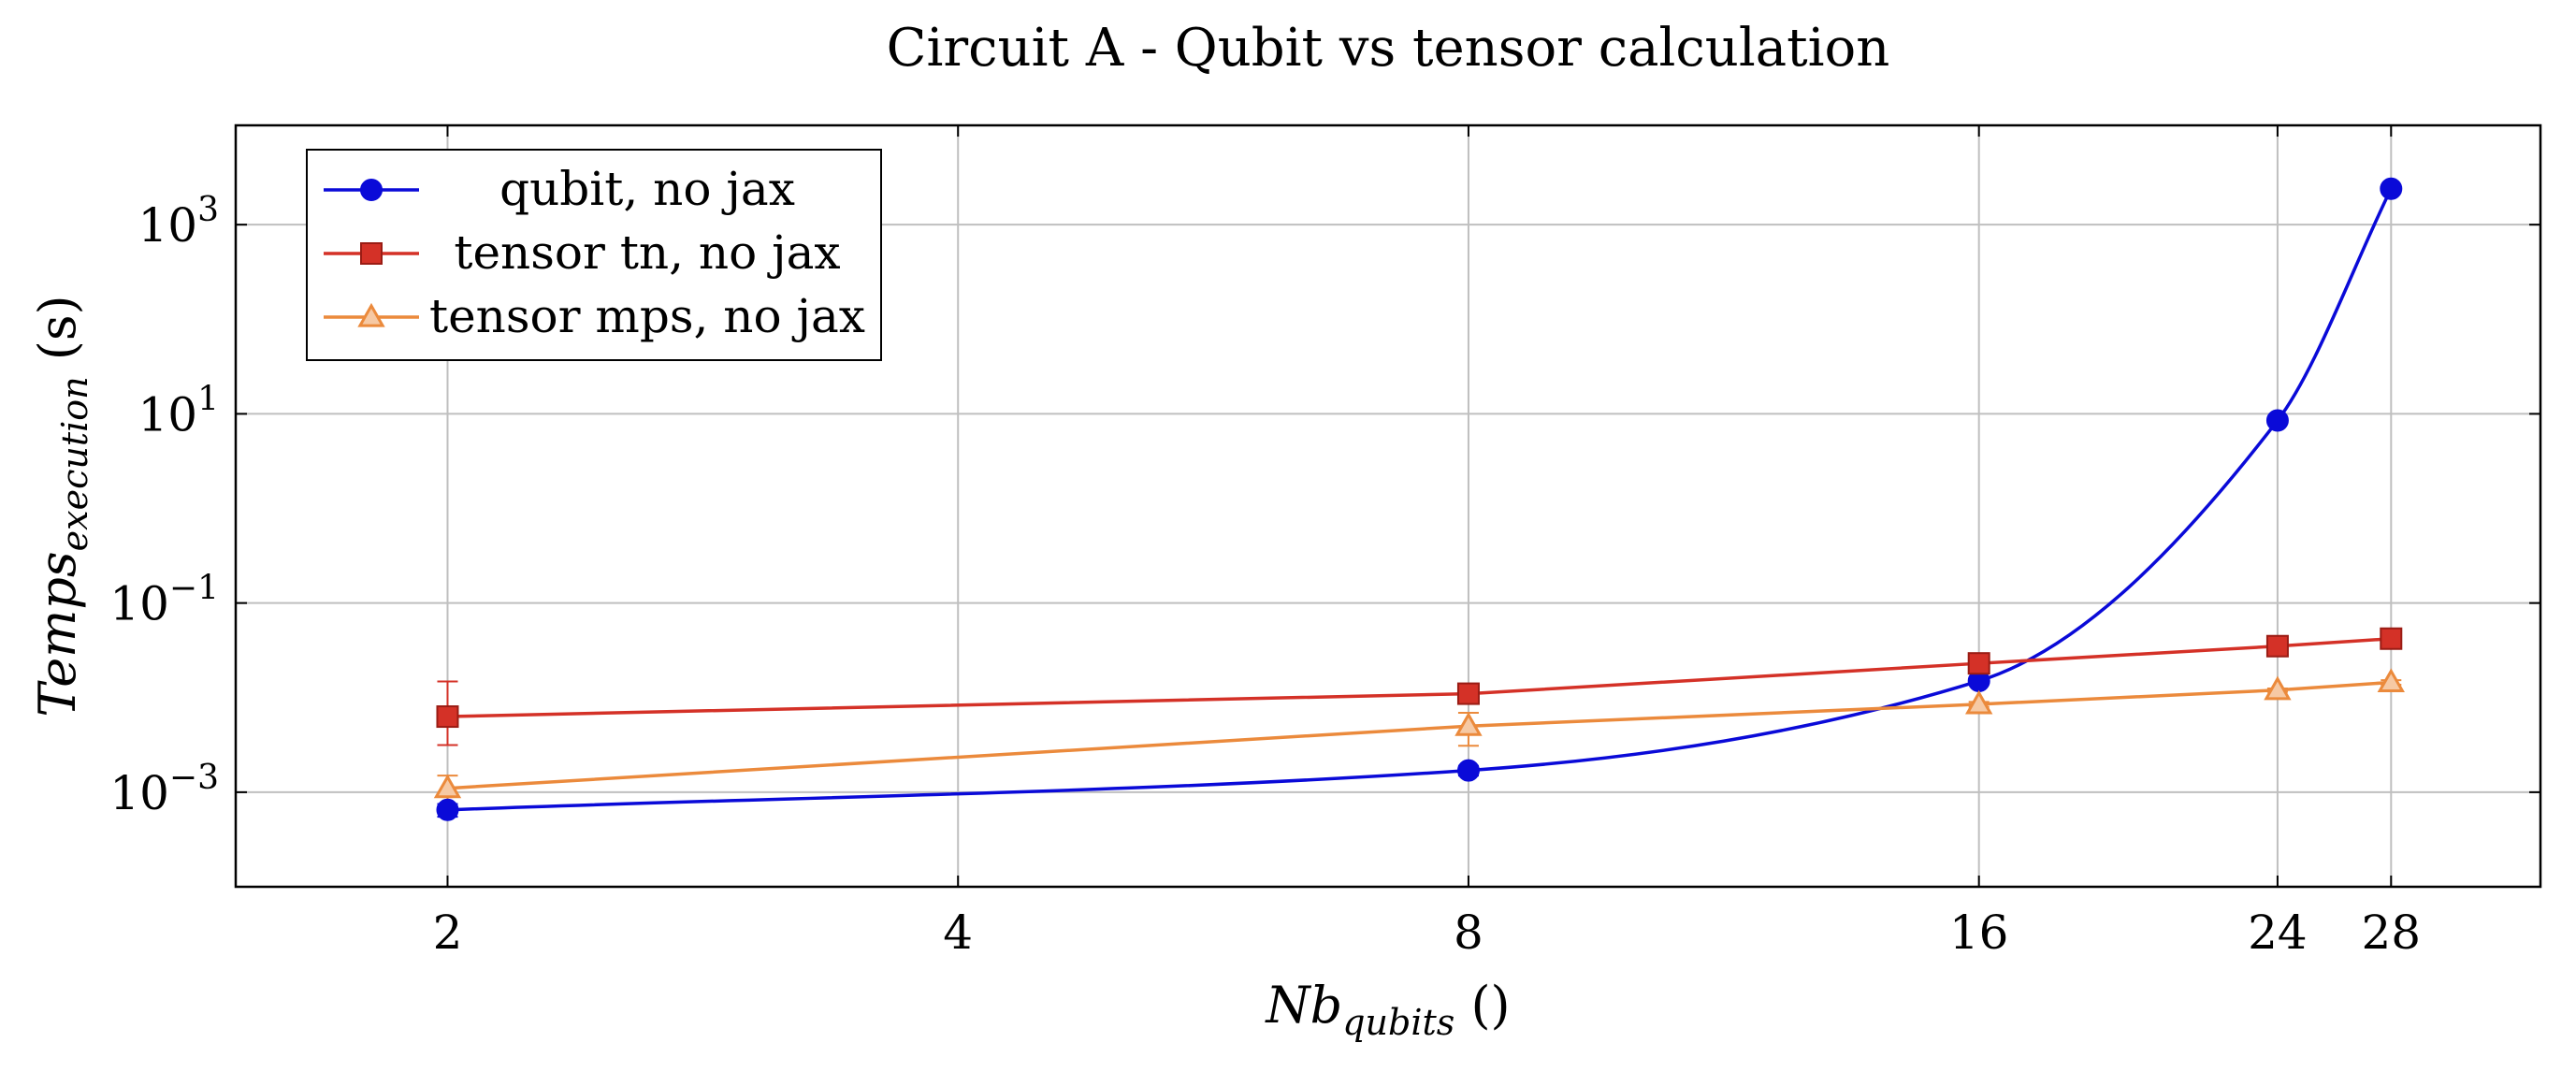  Describe the element at coordinates (2391, 932) in the screenshot. I see `x-tick-label: 28` at that location.